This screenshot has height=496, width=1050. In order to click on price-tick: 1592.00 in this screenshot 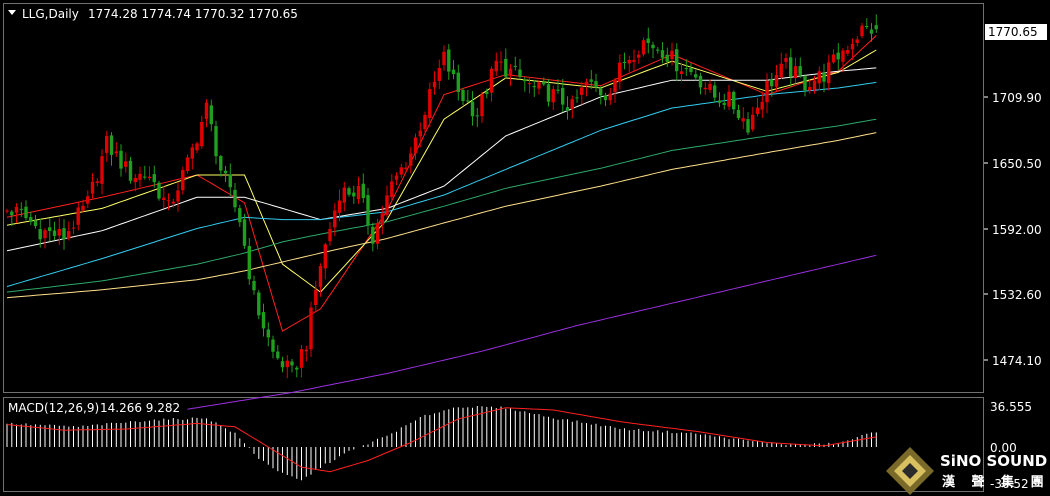, I will do `click(1017, 230)`.